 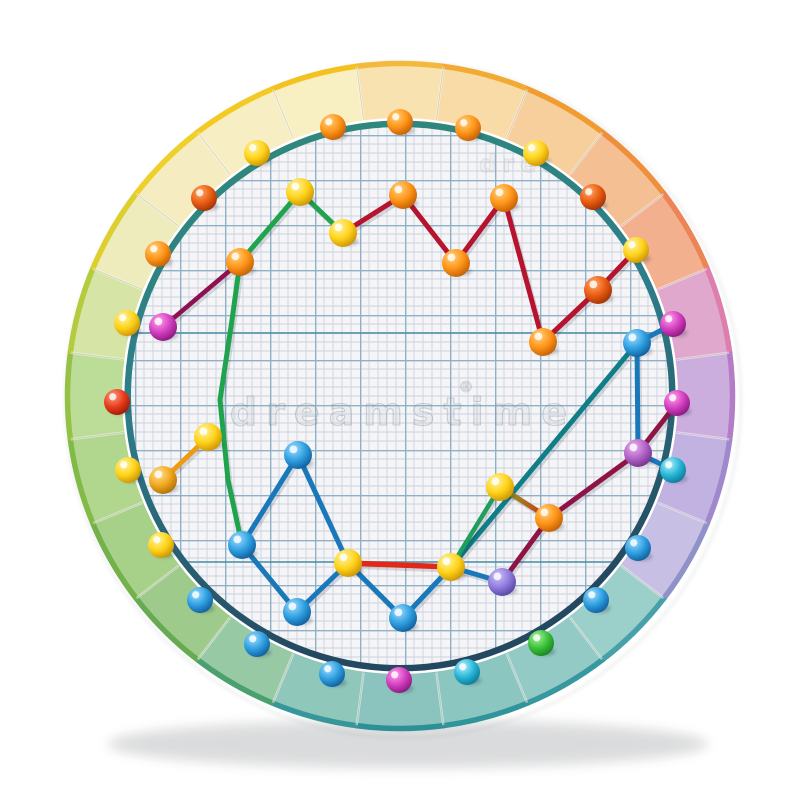 What do you see at coordinates (542, 643) in the screenshot?
I see `perimeter-ball-green` at bounding box center [542, 643].